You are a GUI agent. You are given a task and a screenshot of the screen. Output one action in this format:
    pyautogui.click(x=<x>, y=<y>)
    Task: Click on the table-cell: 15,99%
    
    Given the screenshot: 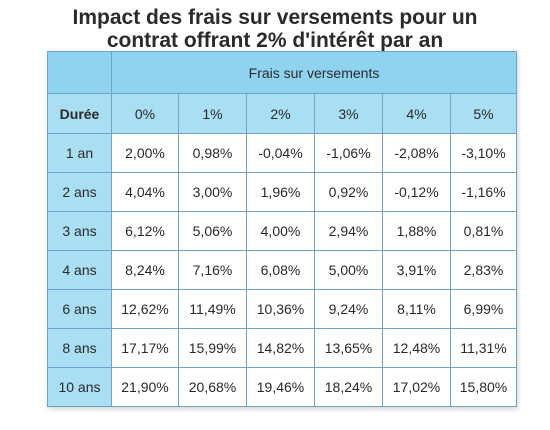 What is the action you would take?
    pyautogui.click(x=212, y=348)
    